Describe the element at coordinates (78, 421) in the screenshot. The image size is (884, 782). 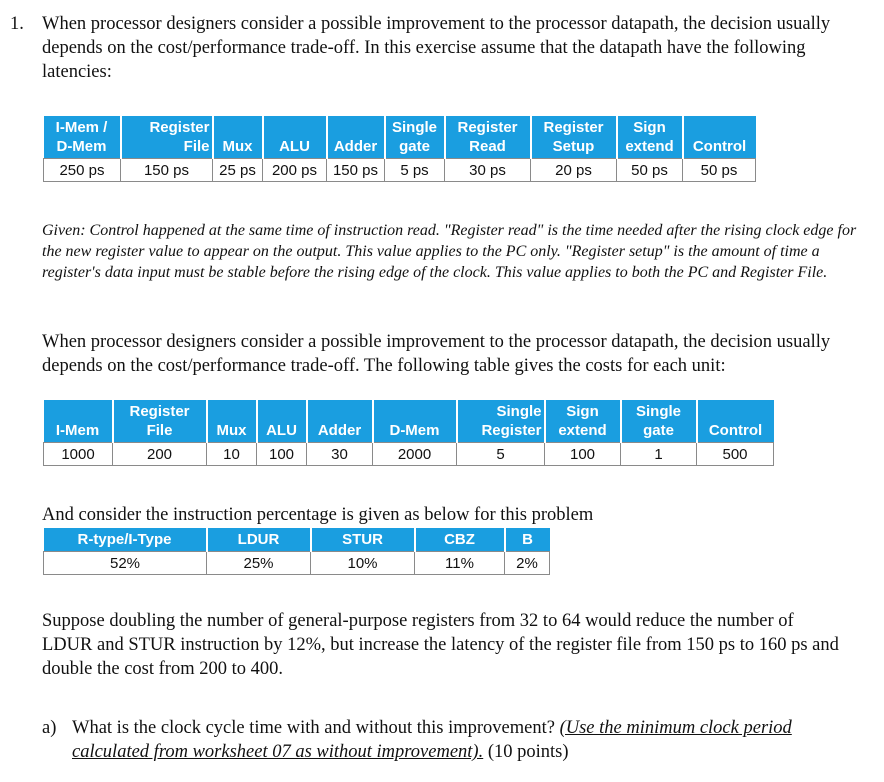
I see `cost-header-imem: I-Mem` at that location.